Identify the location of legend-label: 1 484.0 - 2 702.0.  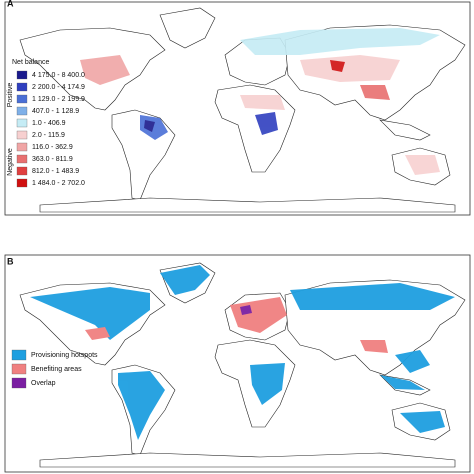
(58, 183).